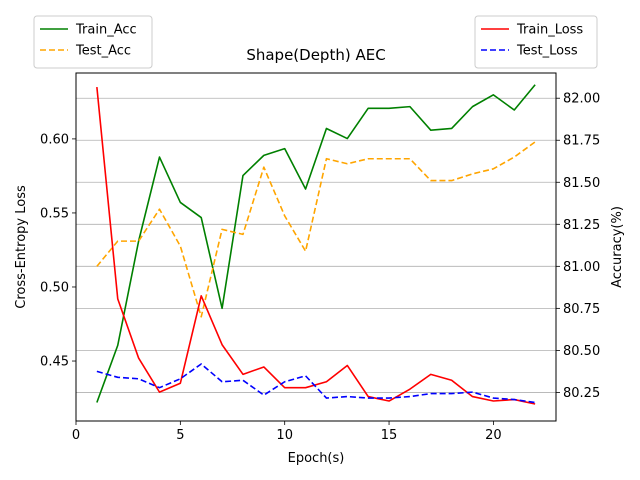 This screenshot has height=480, width=640. What do you see at coordinates (76, 435) in the screenshot?
I see `x-tick-label: 0` at bounding box center [76, 435].